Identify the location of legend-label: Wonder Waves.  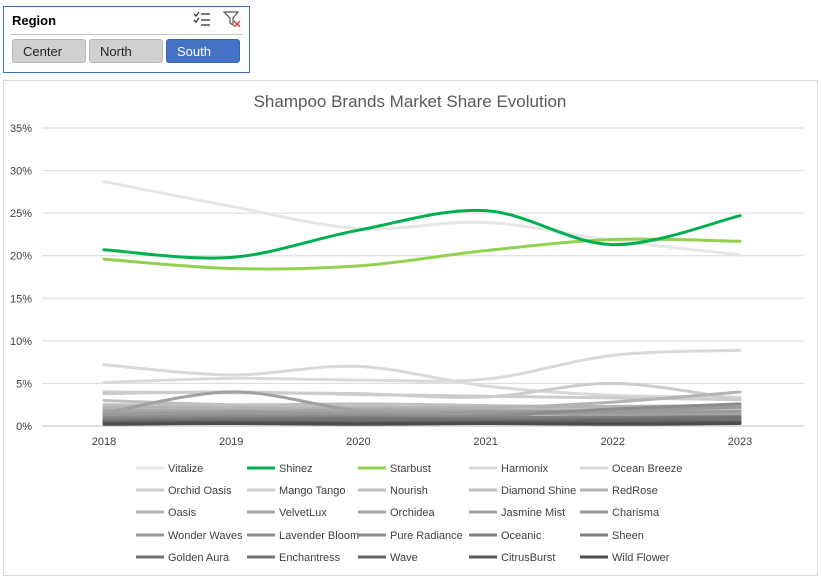
(205, 536).